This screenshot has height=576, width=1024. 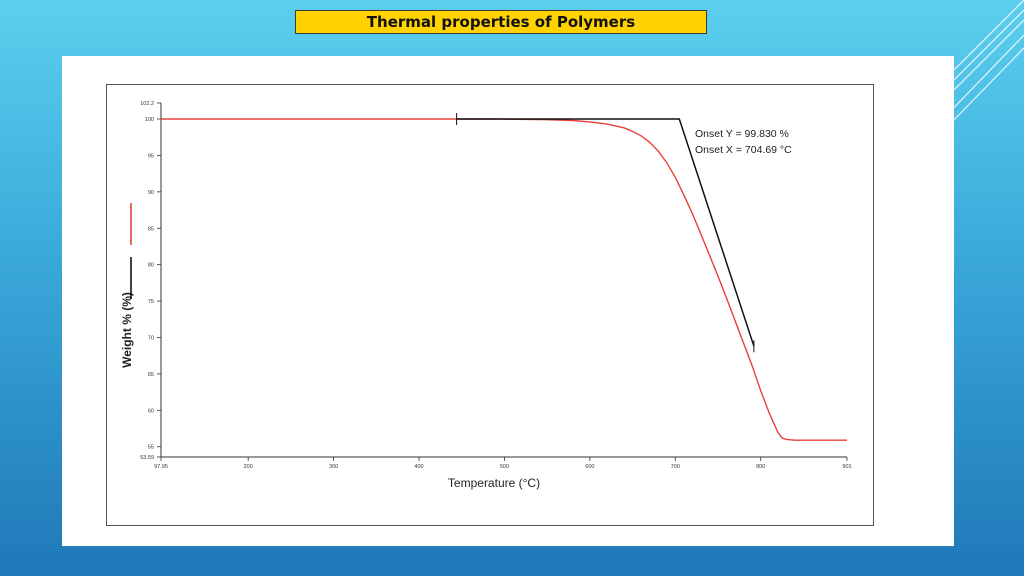 What do you see at coordinates (151, 338) in the screenshot?
I see `y-tick-label: 70` at bounding box center [151, 338].